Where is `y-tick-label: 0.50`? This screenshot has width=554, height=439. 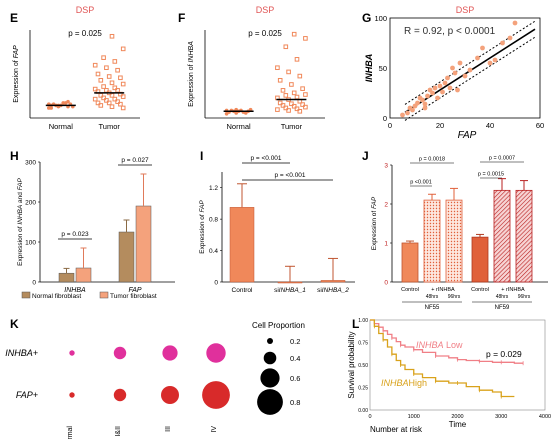
y-tick-label: 0.50 is located at coordinates (363, 366).